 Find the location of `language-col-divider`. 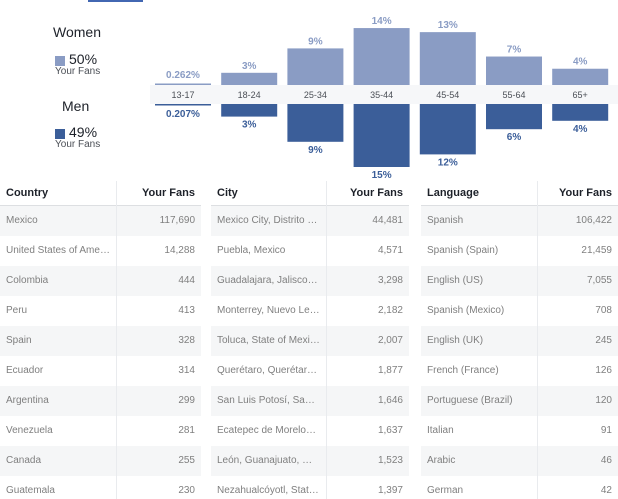

language-col-divider is located at coordinates (537, 340).